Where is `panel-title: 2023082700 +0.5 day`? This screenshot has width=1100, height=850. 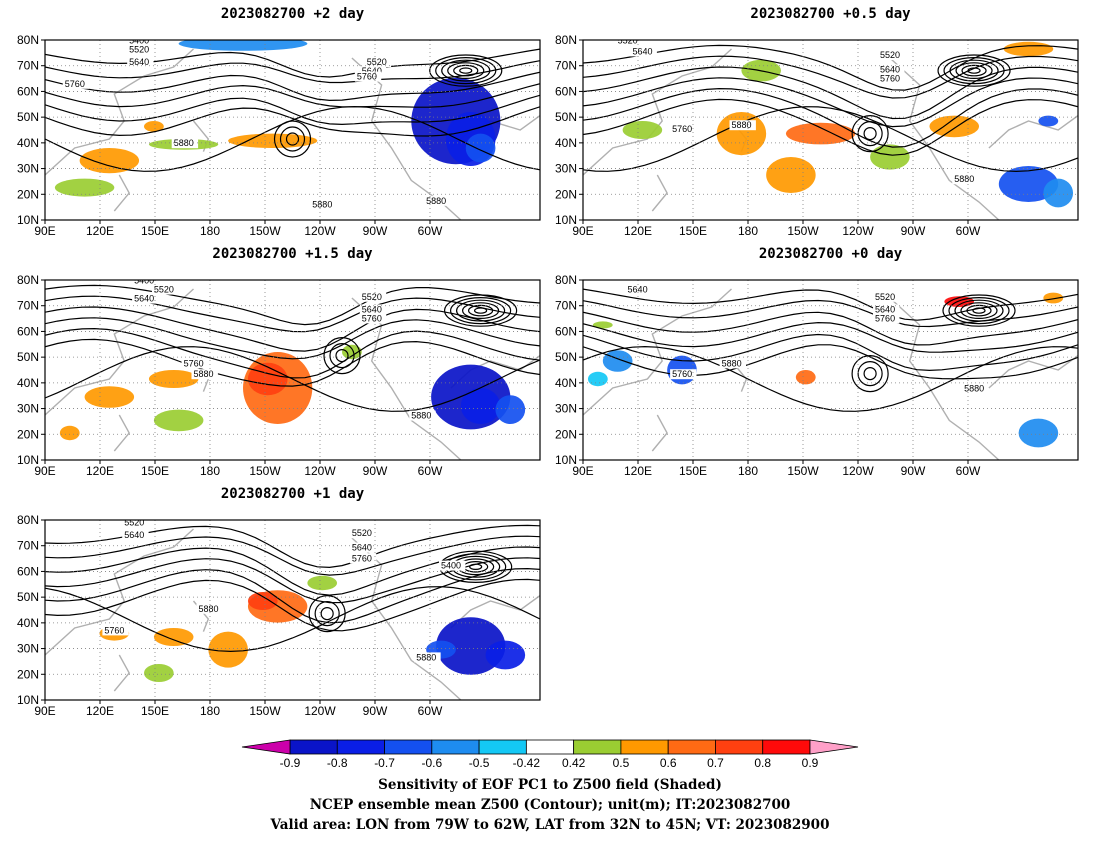 panel-title: 2023082700 +0.5 day is located at coordinates (830, 14).